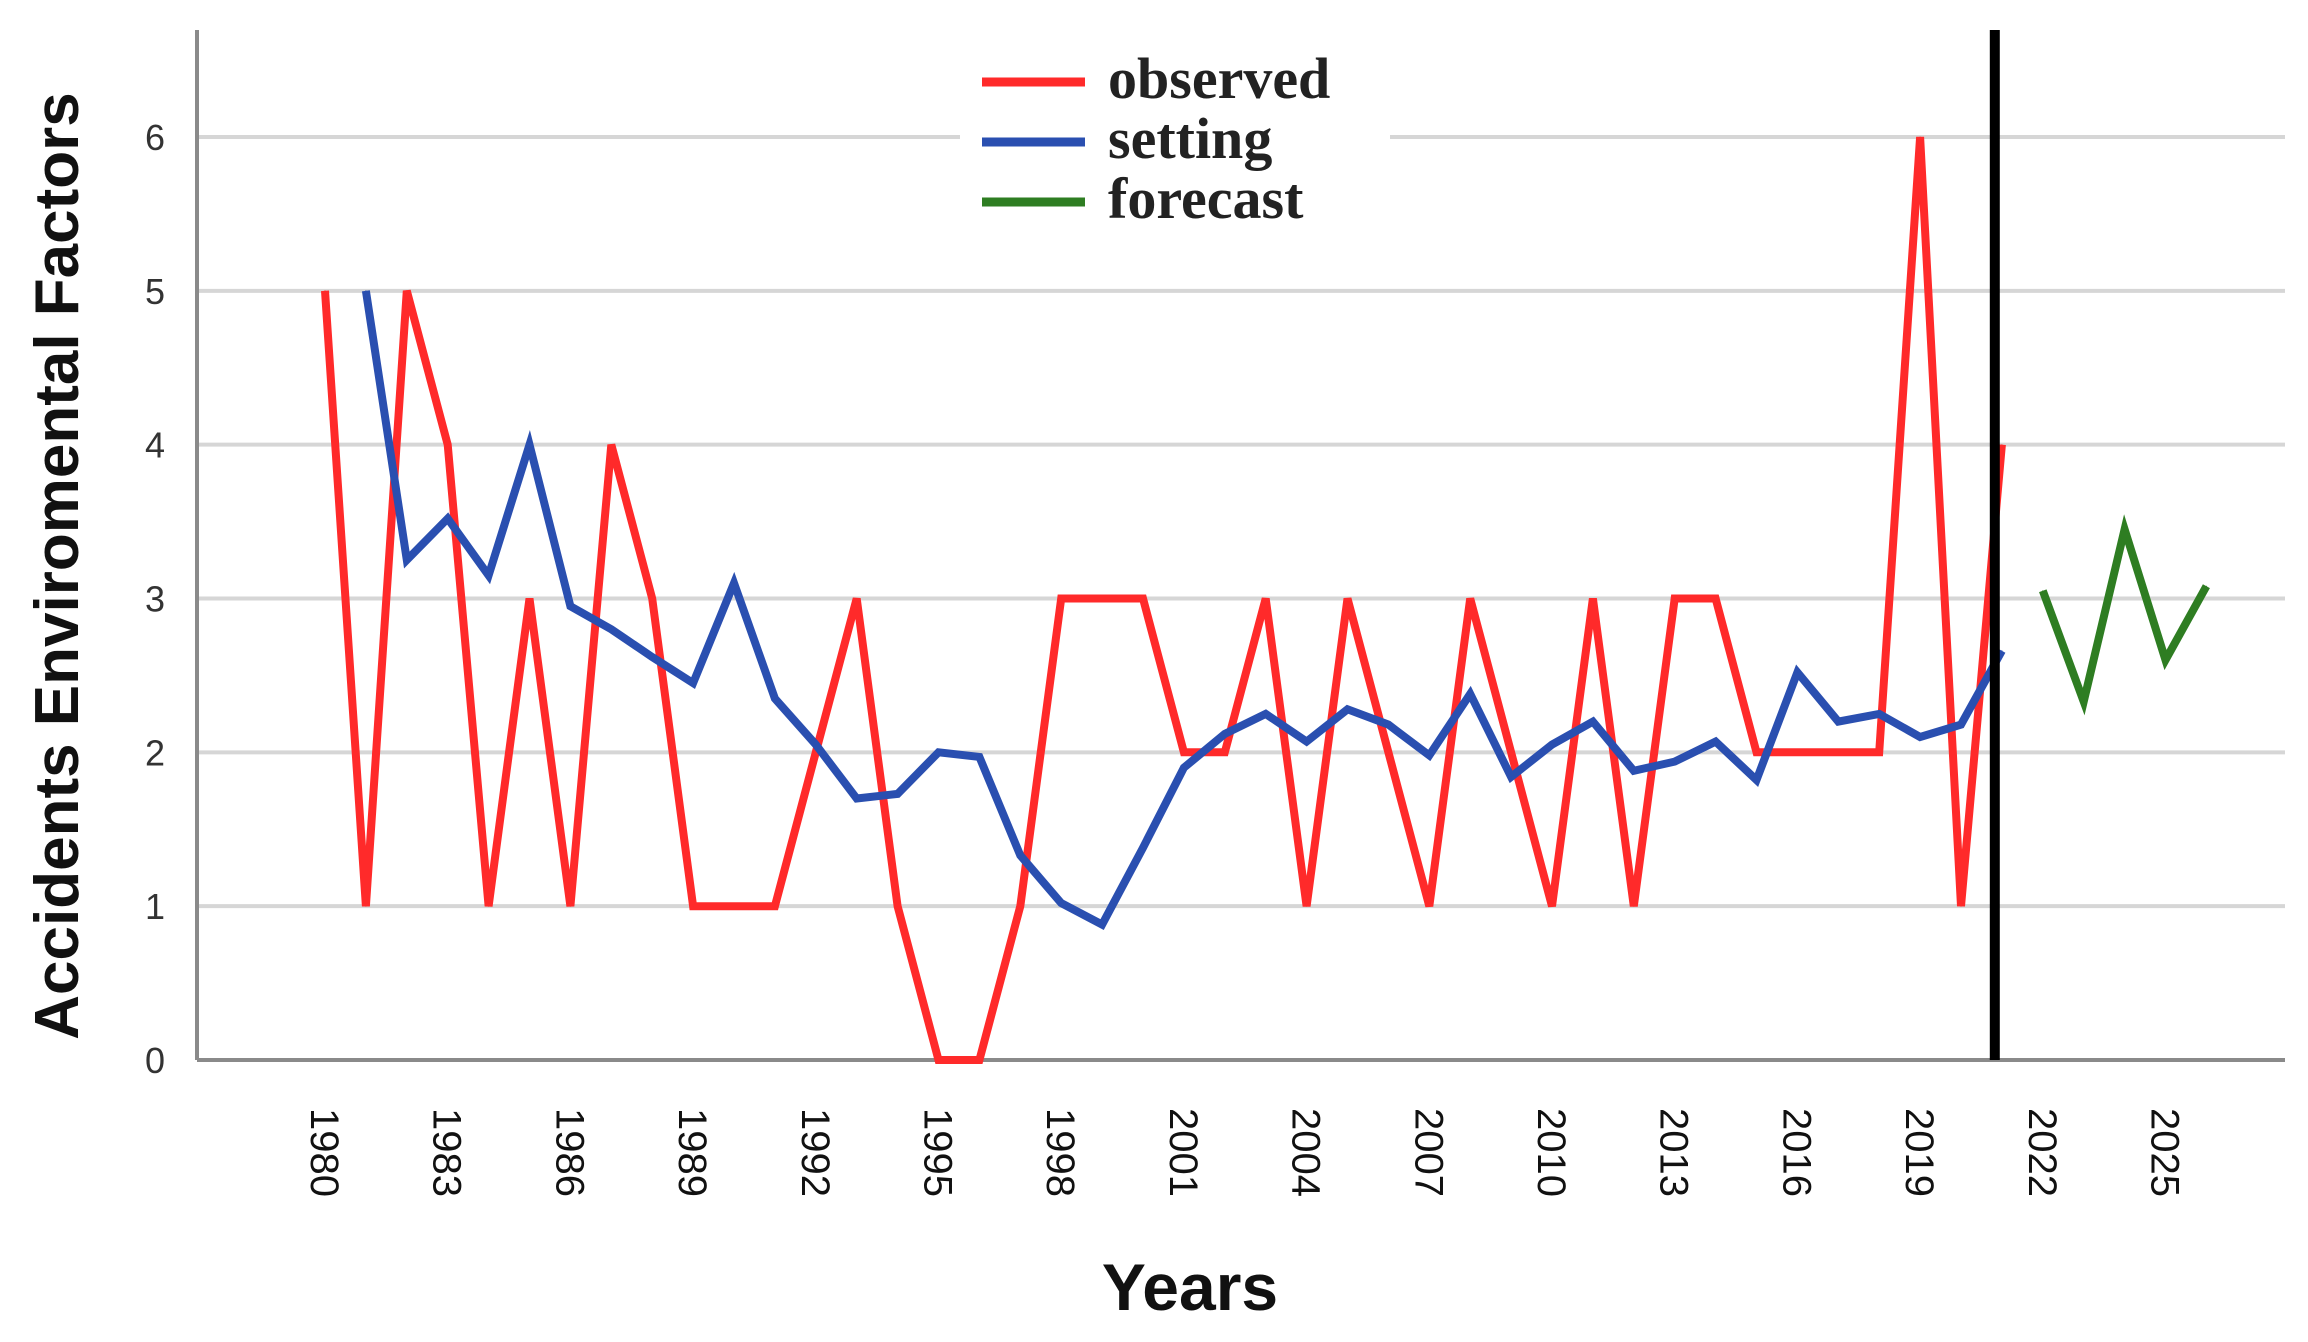 The height and width of the screenshot is (1342, 2308). What do you see at coordinates (1674, 1152) in the screenshot?
I see `x-tick-label: 2013` at bounding box center [1674, 1152].